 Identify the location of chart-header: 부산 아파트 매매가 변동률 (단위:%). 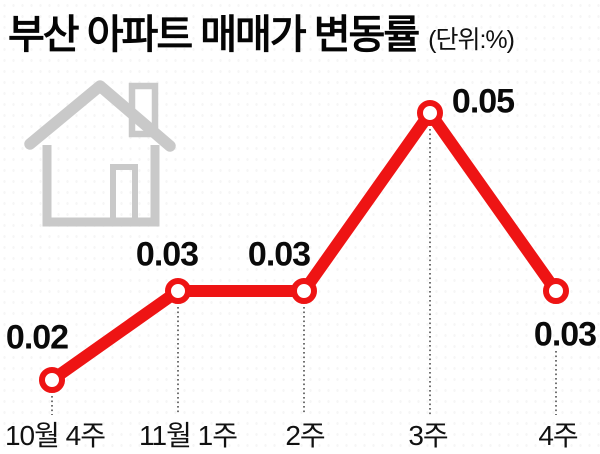
(261, 31).